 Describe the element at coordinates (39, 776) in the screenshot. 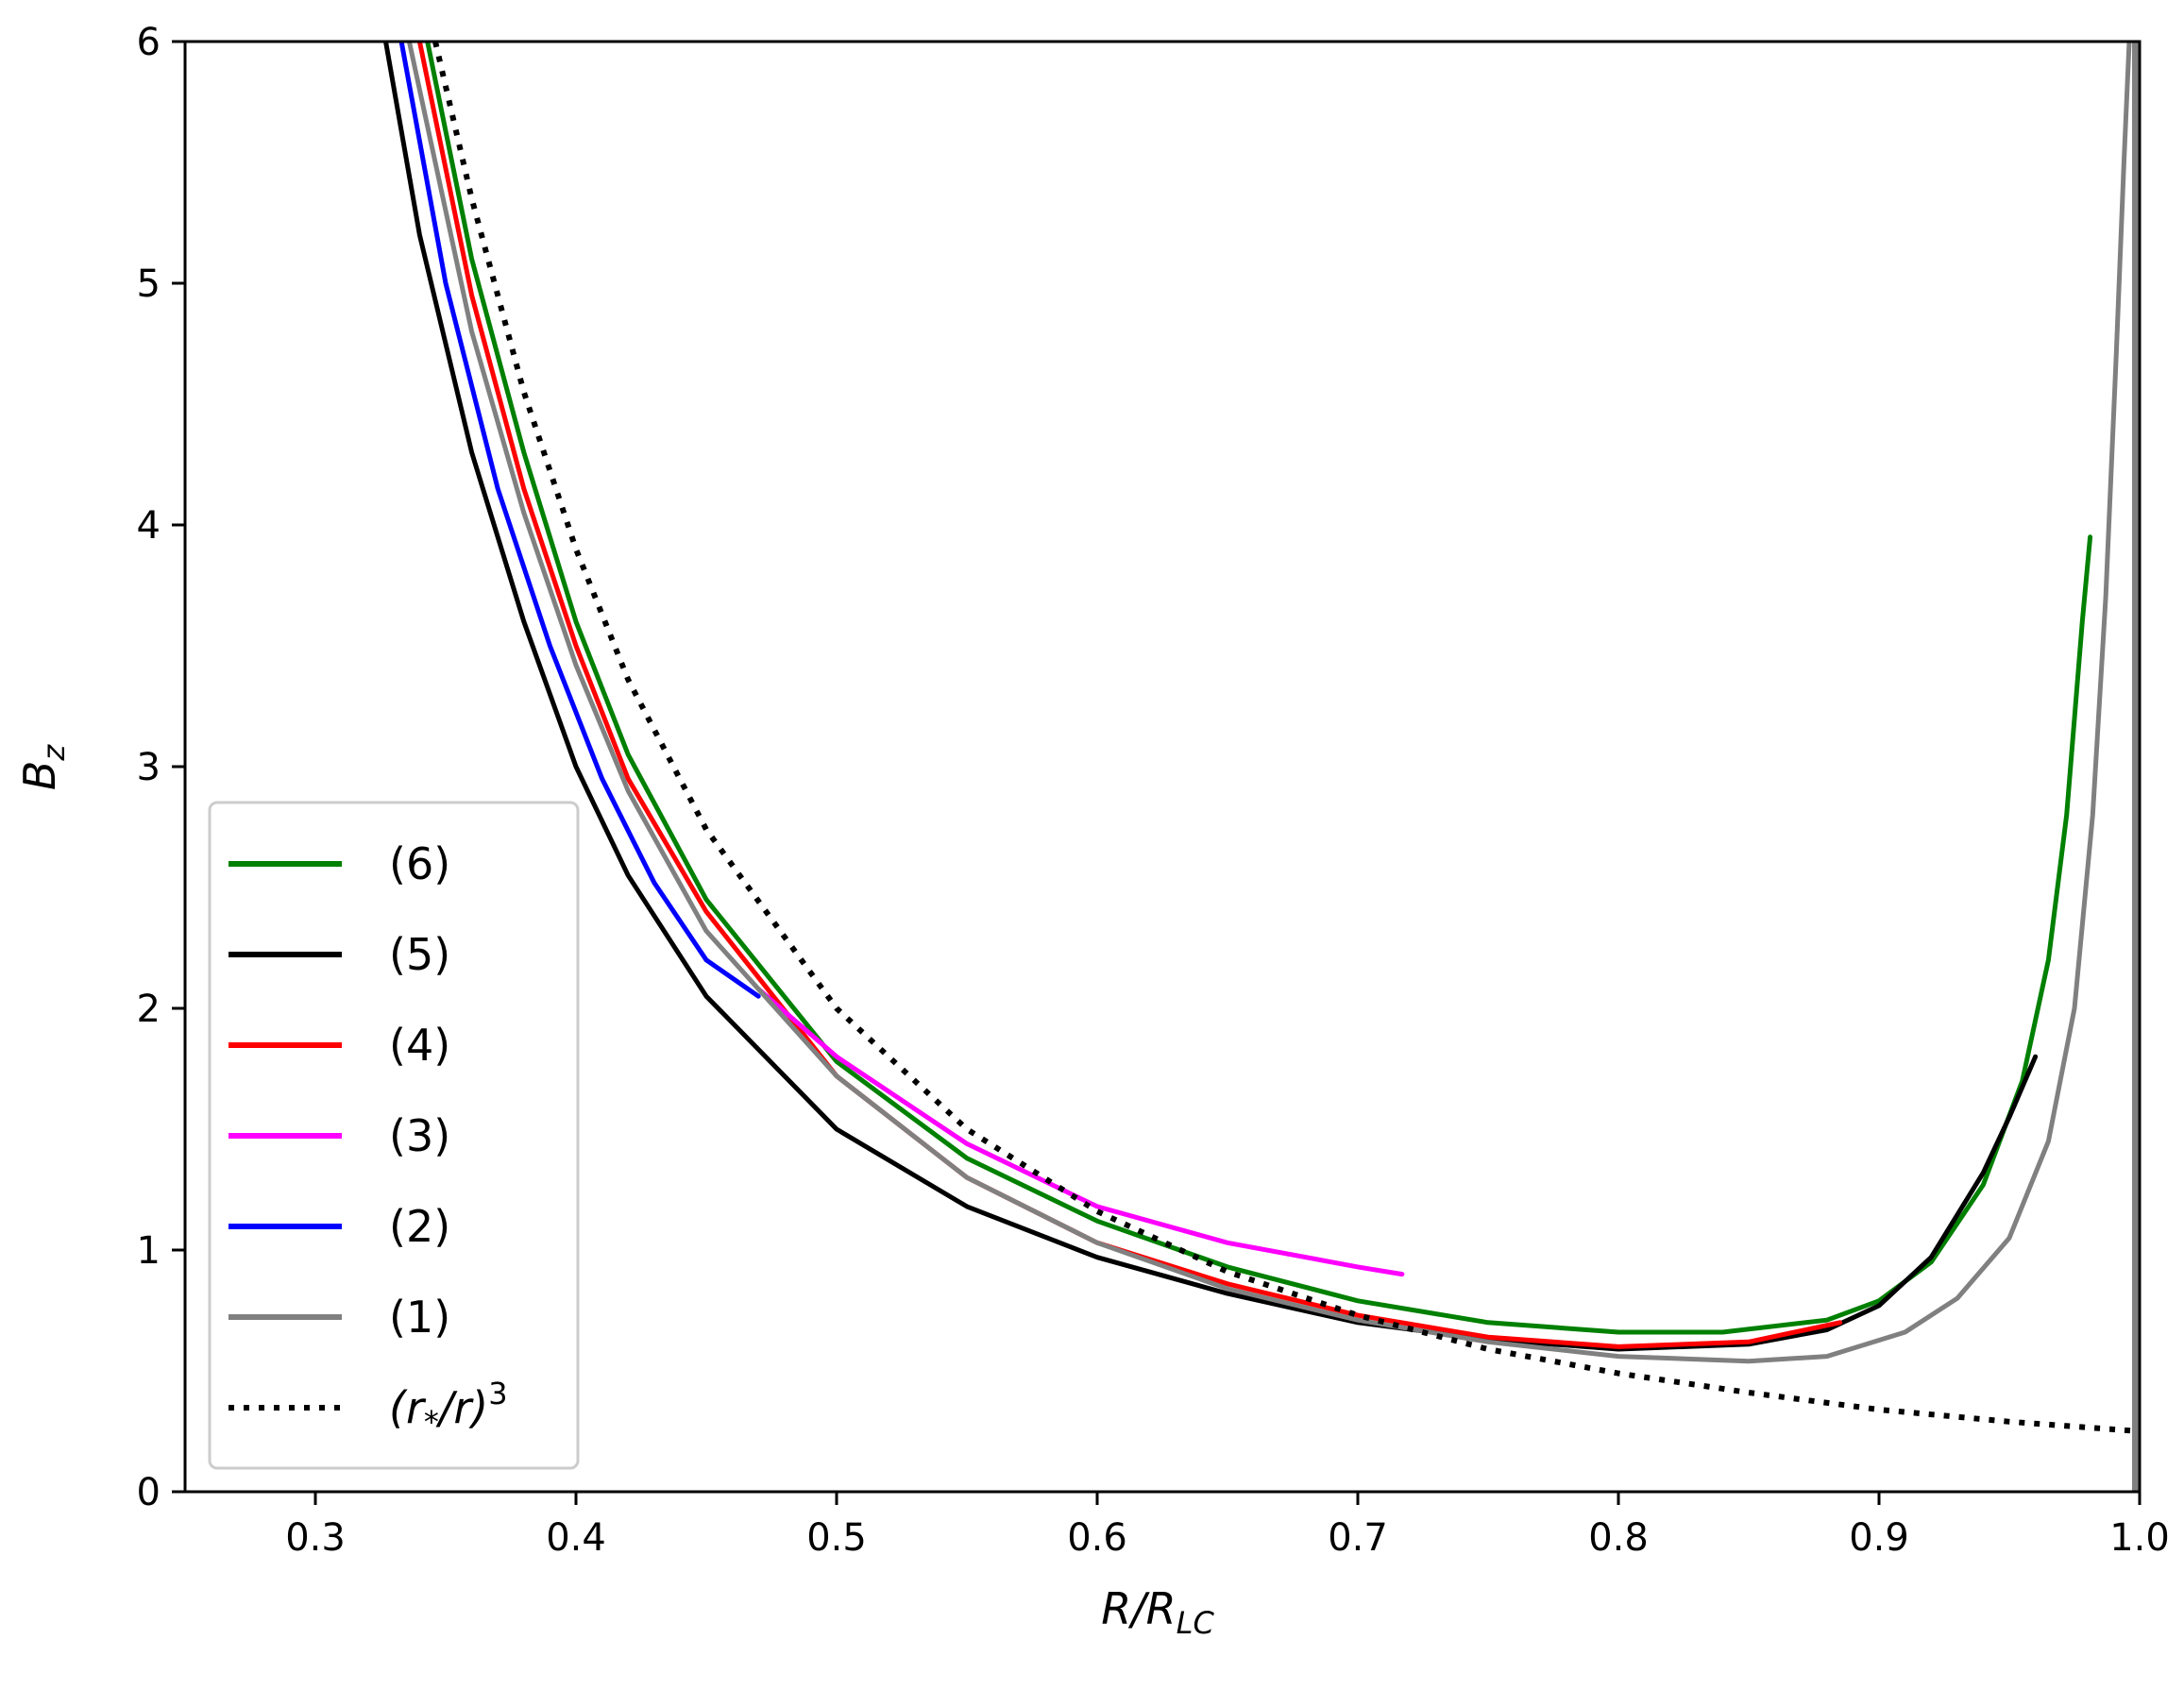

I see `y-axis-label-base: B` at that location.